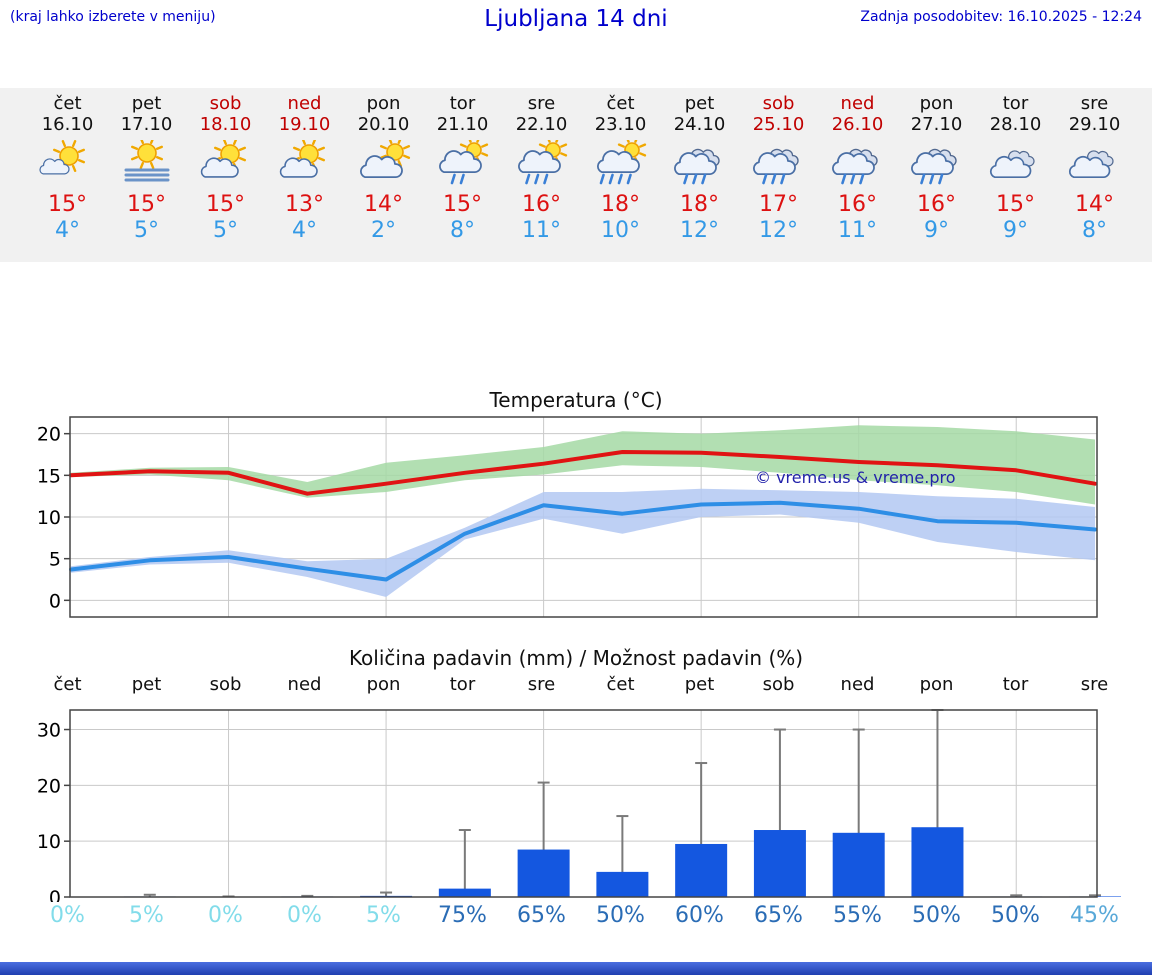 This screenshot has width=1152, height=975. I want to click on min-temp: 4°, so click(304, 230).